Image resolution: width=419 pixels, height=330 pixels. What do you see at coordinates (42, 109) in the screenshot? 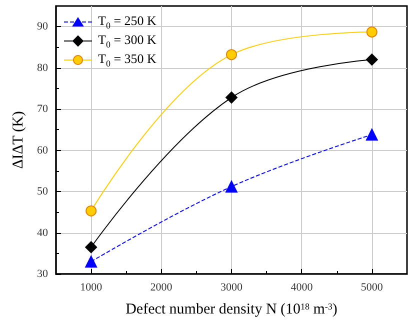
I see `y-tick-label: 70` at bounding box center [42, 109].